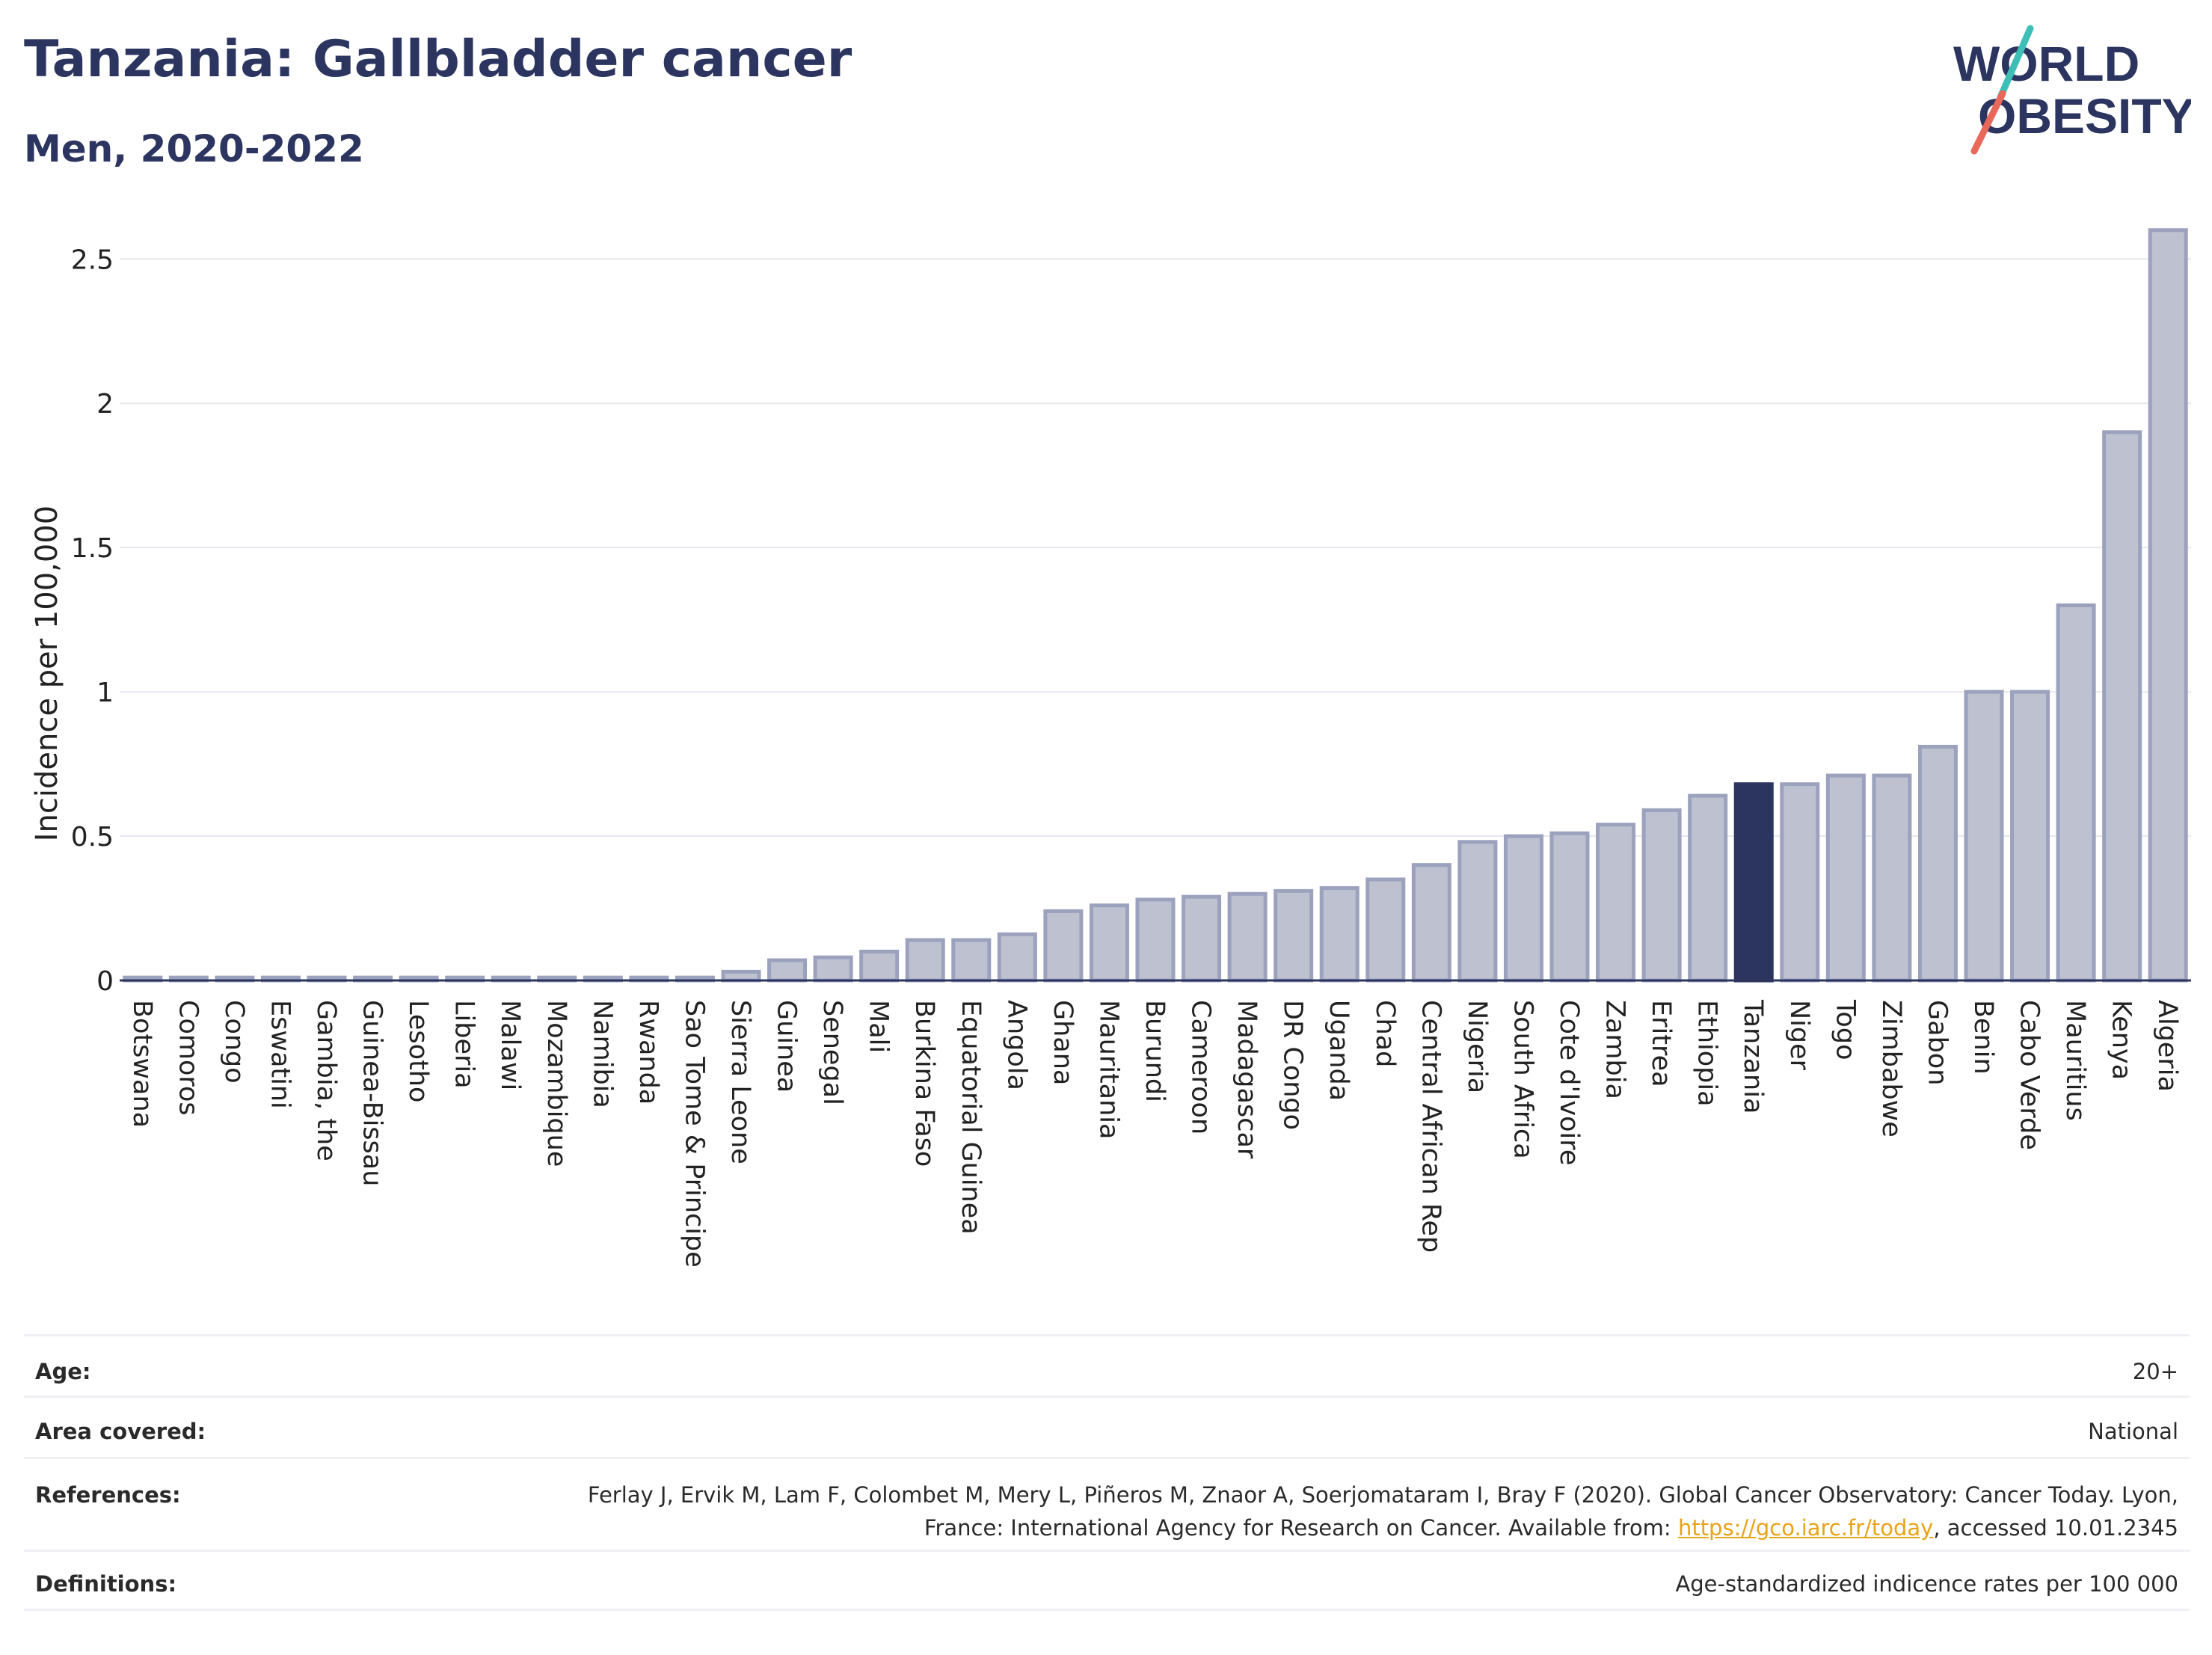 The image size is (2212, 1655). I want to click on x-tick-label: Angola, so click(1016, 1045).